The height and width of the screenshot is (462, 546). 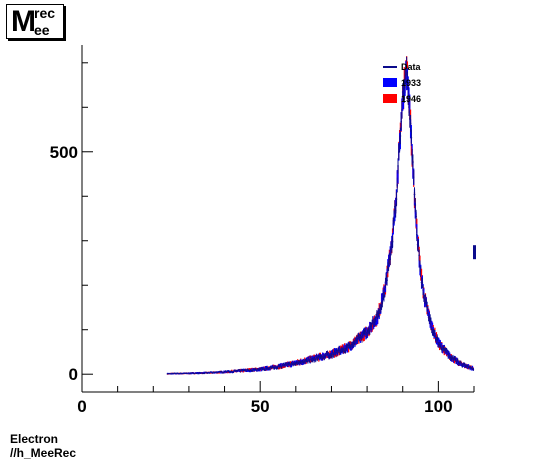 I want to click on histogram-title-box: M rec ee, so click(x=35, y=21).